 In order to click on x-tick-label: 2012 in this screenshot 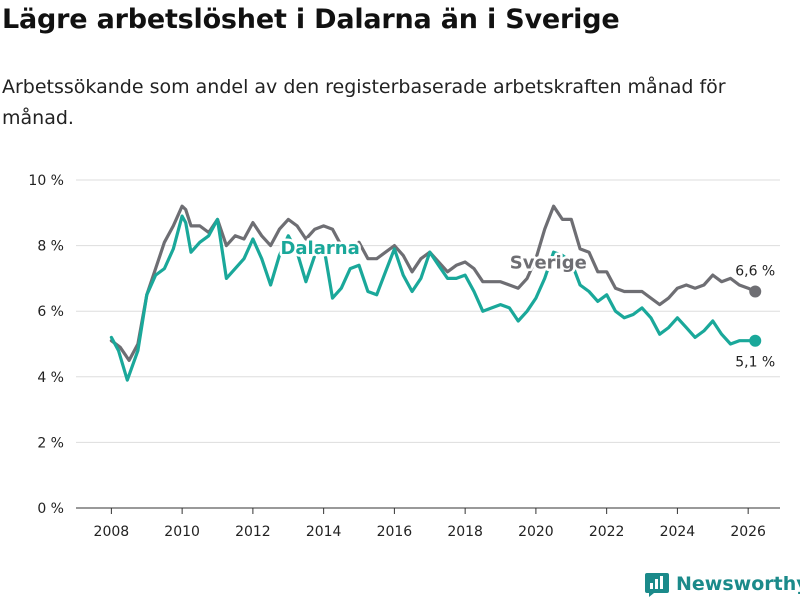, I will do `click(253, 532)`.